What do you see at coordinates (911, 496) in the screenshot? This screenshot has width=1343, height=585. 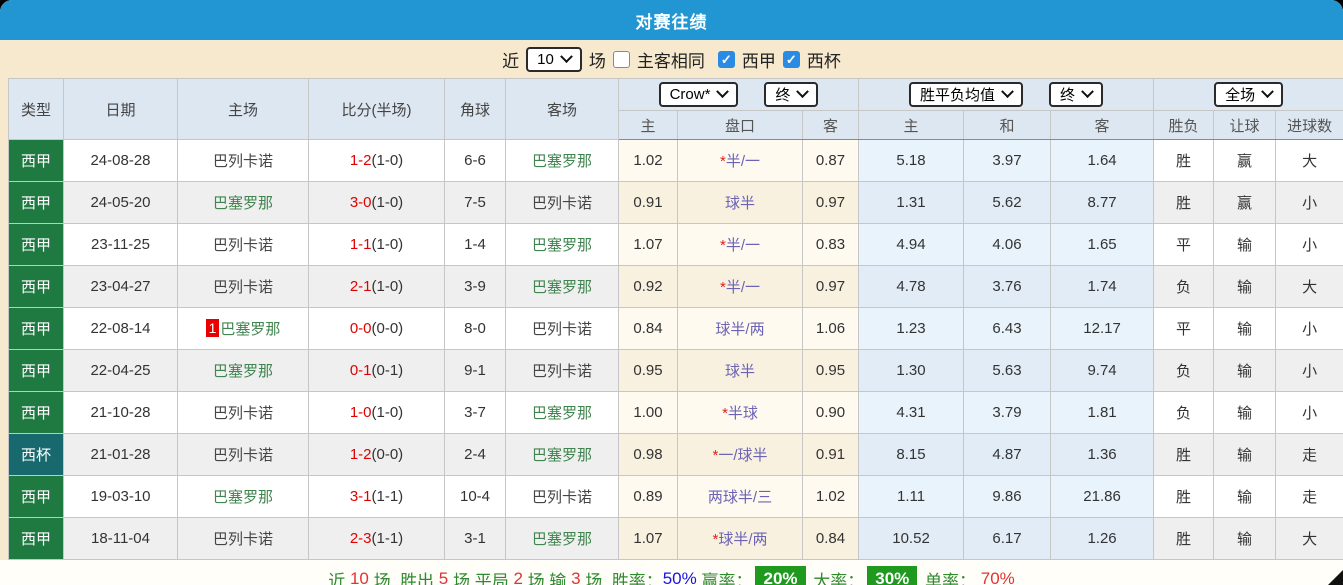 I see `cell-avg-home: 1.11` at bounding box center [911, 496].